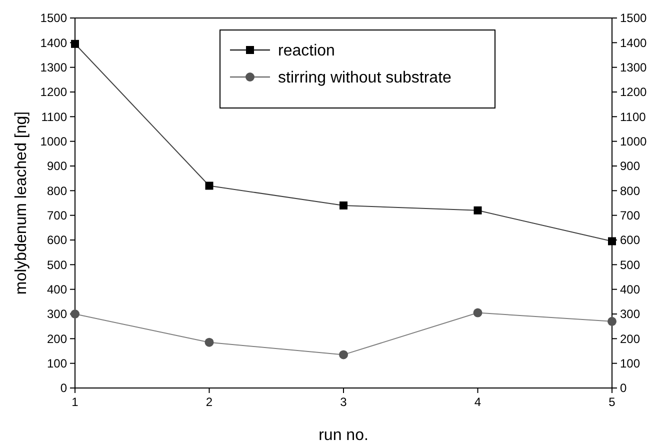 The image size is (656, 448). What do you see at coordinates (630, 240) in the screenshot?
I see `y2-tick-label: 600` at bounding box center [630, 240].